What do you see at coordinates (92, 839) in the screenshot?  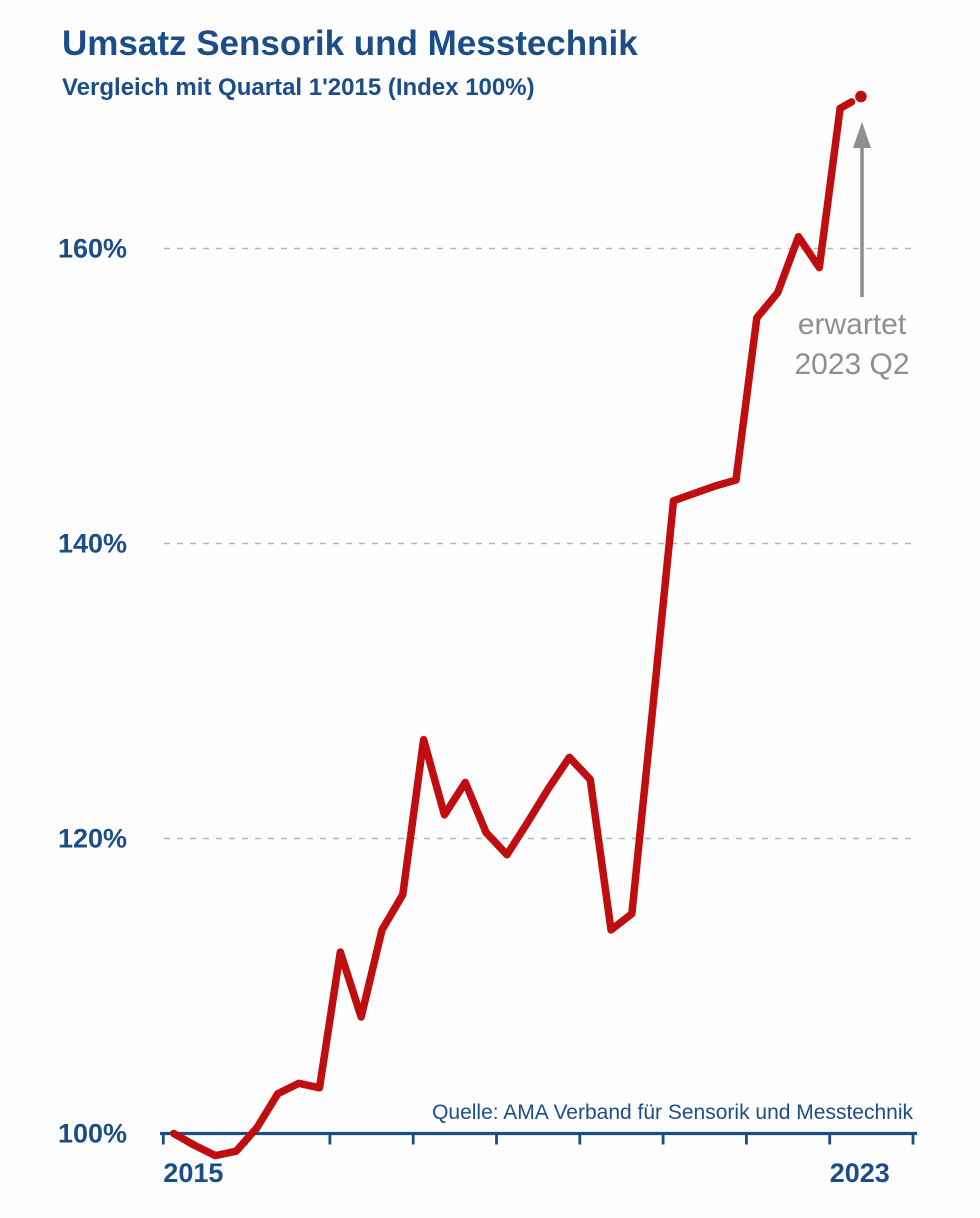 I see `y-axis-label: 120%` at bounding box center [92, 839].